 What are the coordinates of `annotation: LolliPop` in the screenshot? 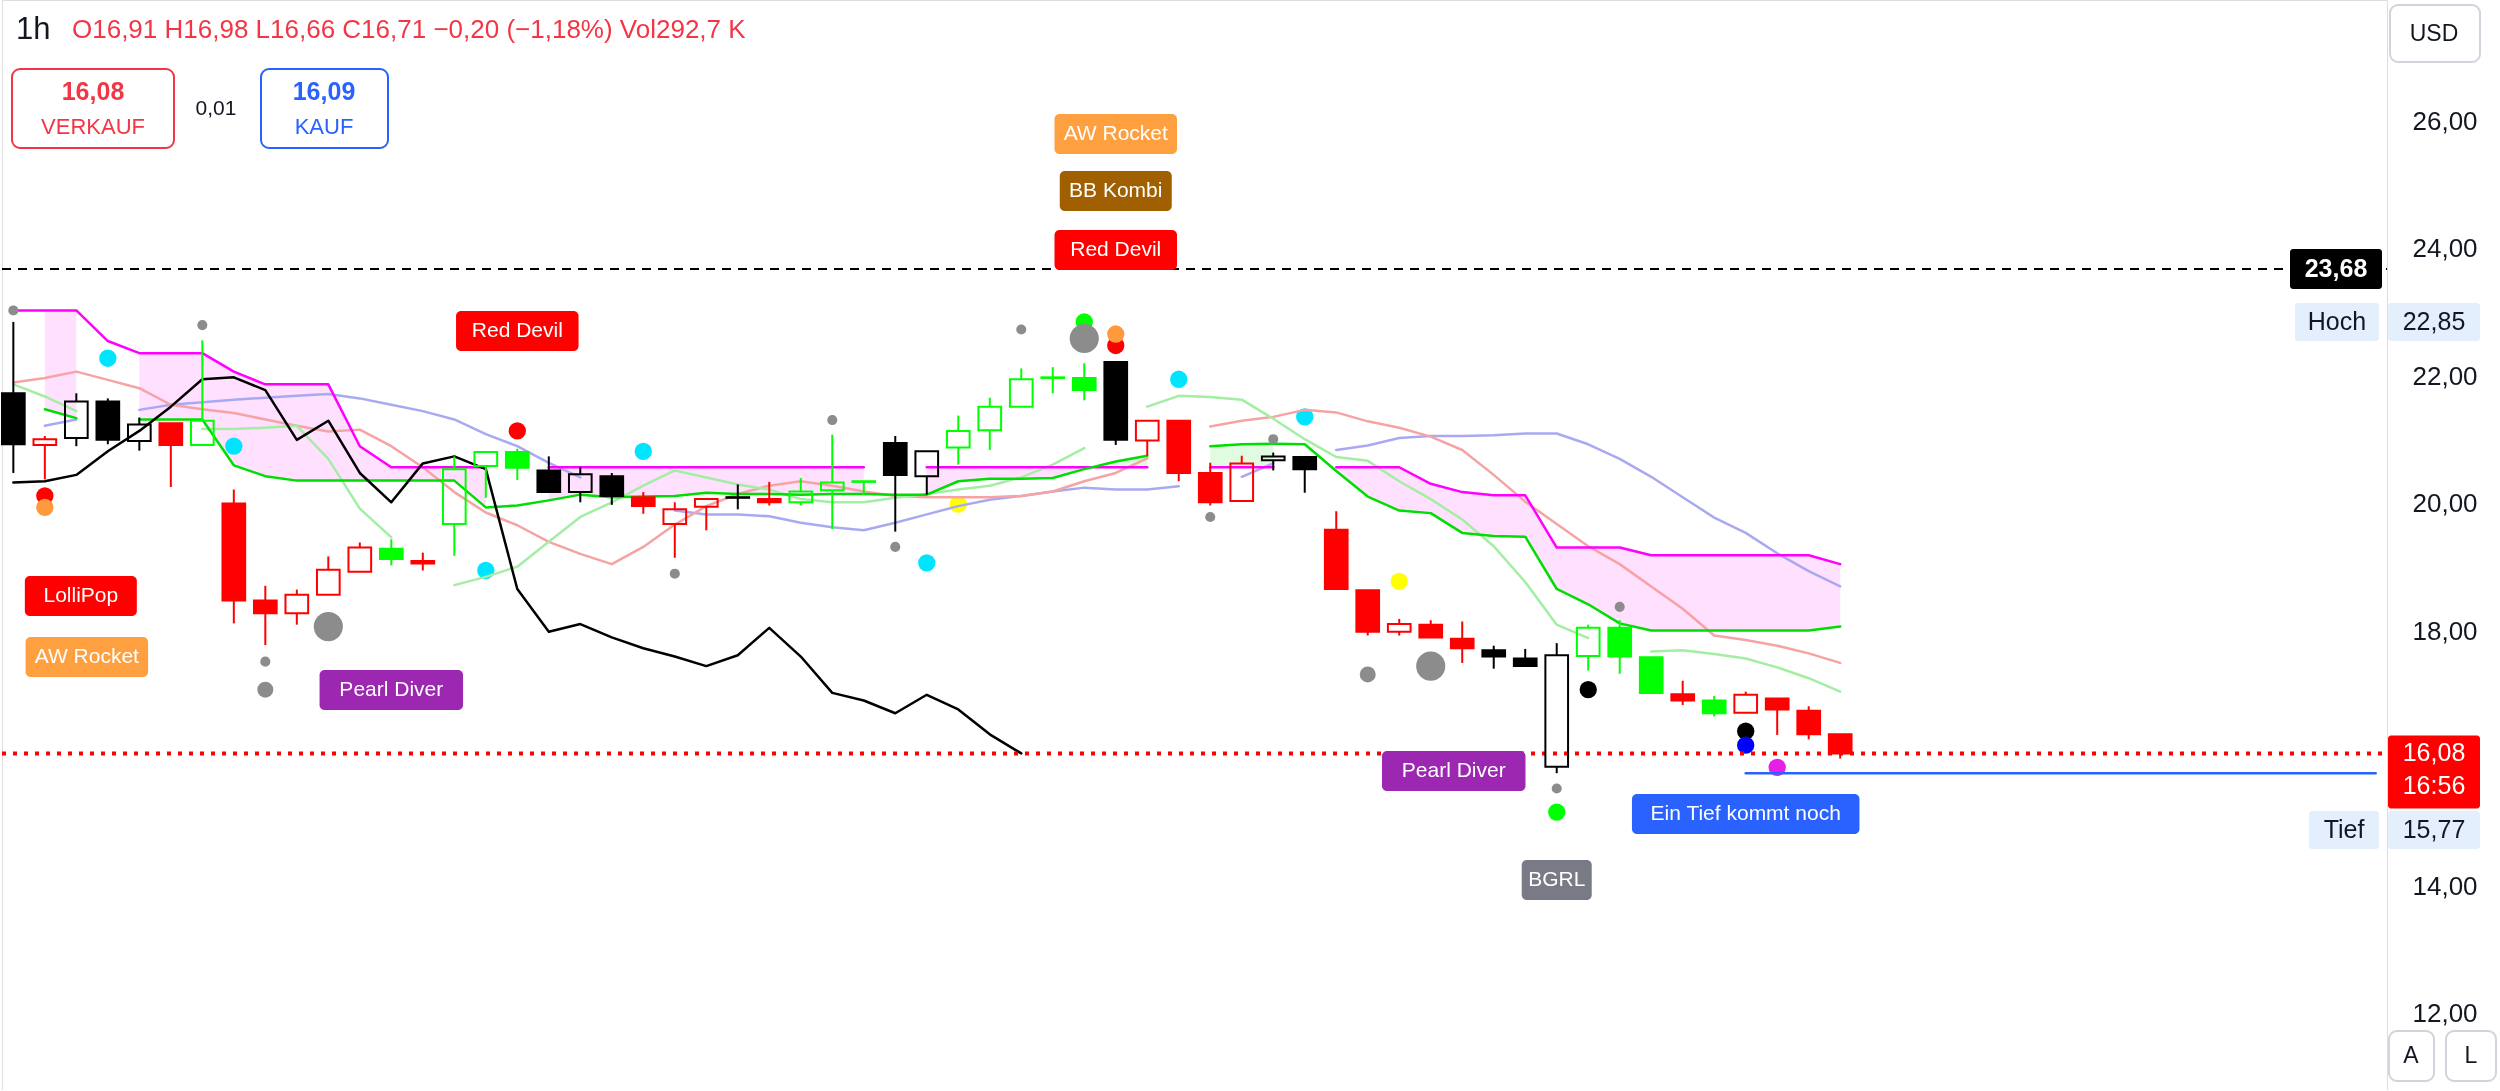 It's located at (81, 594).